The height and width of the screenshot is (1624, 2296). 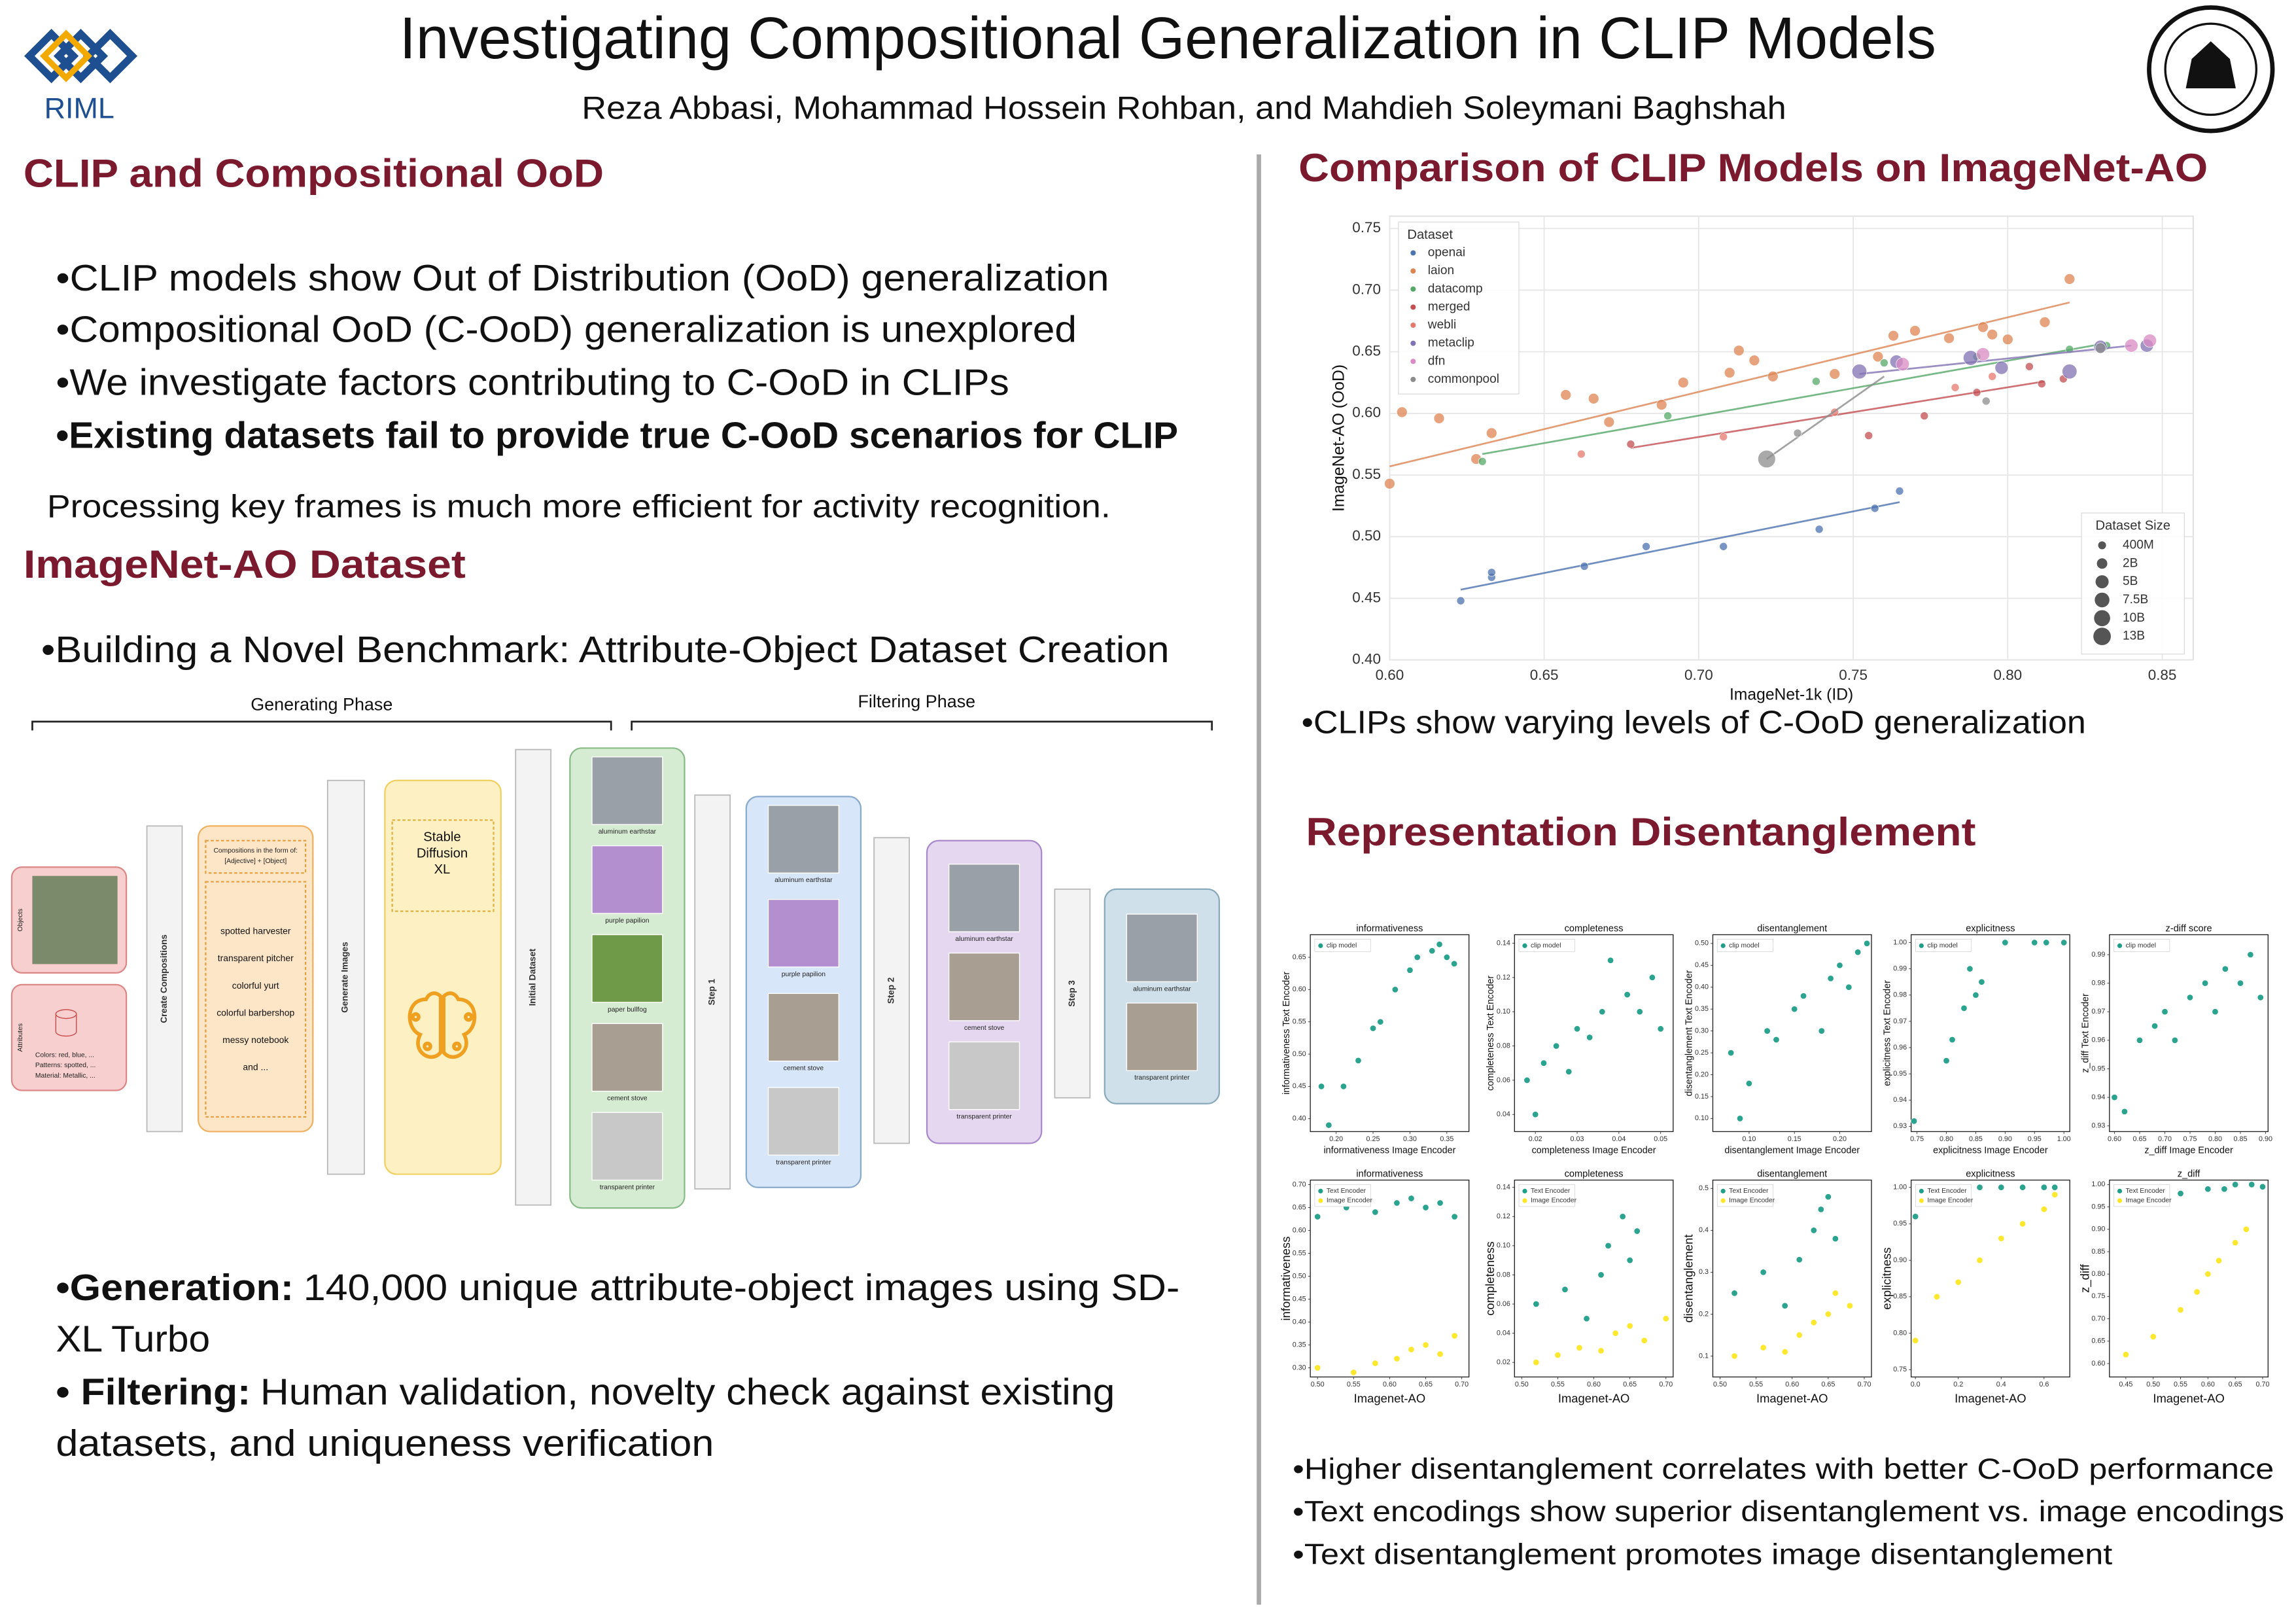 What do you see at coordinates (20, 1037) in the screenshot?
I see `box-label: Attributes` at bounding box center [20, 1037].